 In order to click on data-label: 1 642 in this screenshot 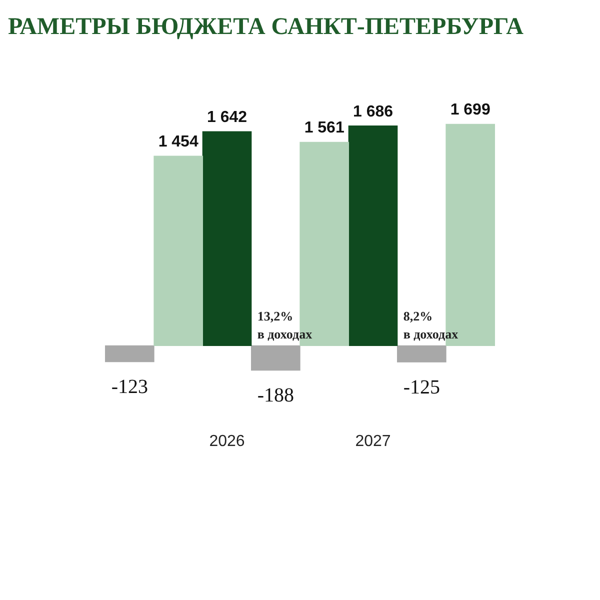, I will do `click(227, 117)`.